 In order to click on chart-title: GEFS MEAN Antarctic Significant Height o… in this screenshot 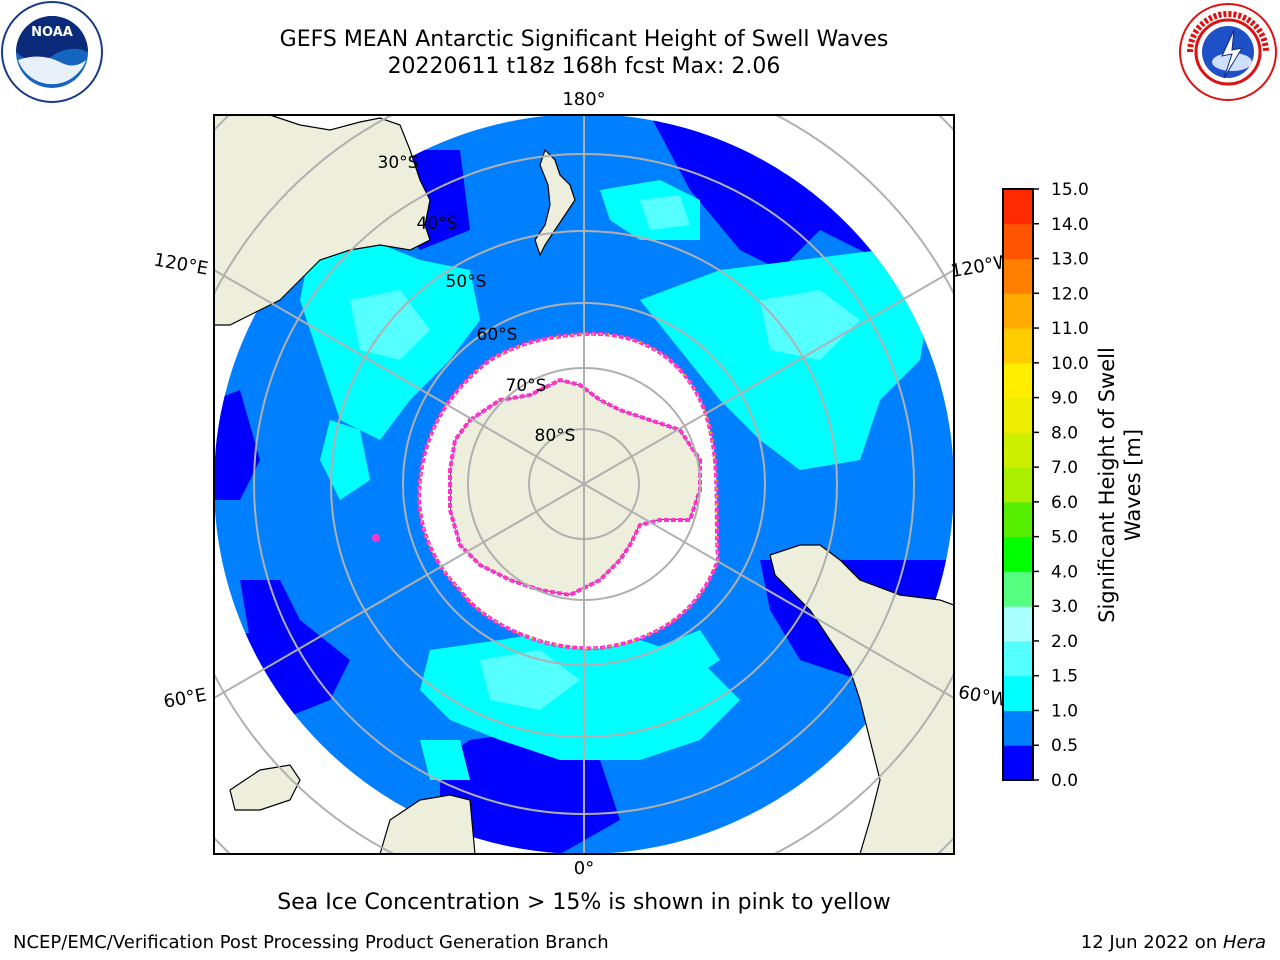, I will do `click(584, 39)`.